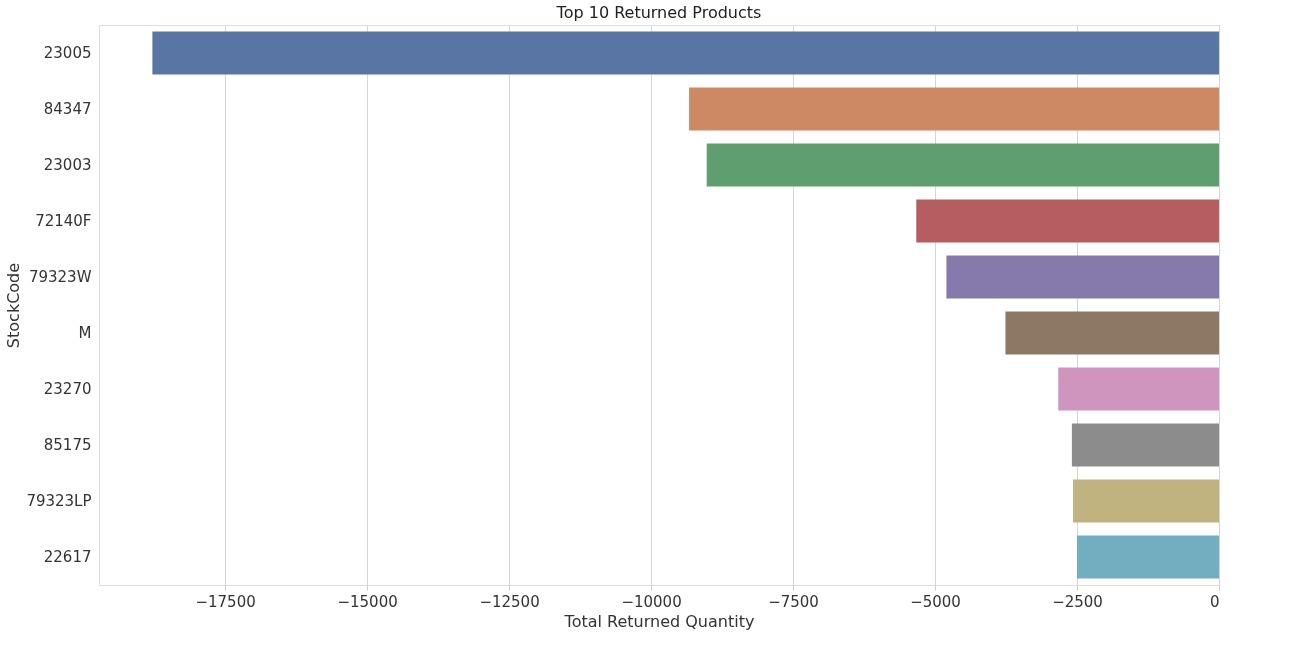 The width and height of the screenshot is (1290, 666). Describe the element at coordinates (59, 501) in the screenshot. I see `y-tick-label: 79323LP` at that location.